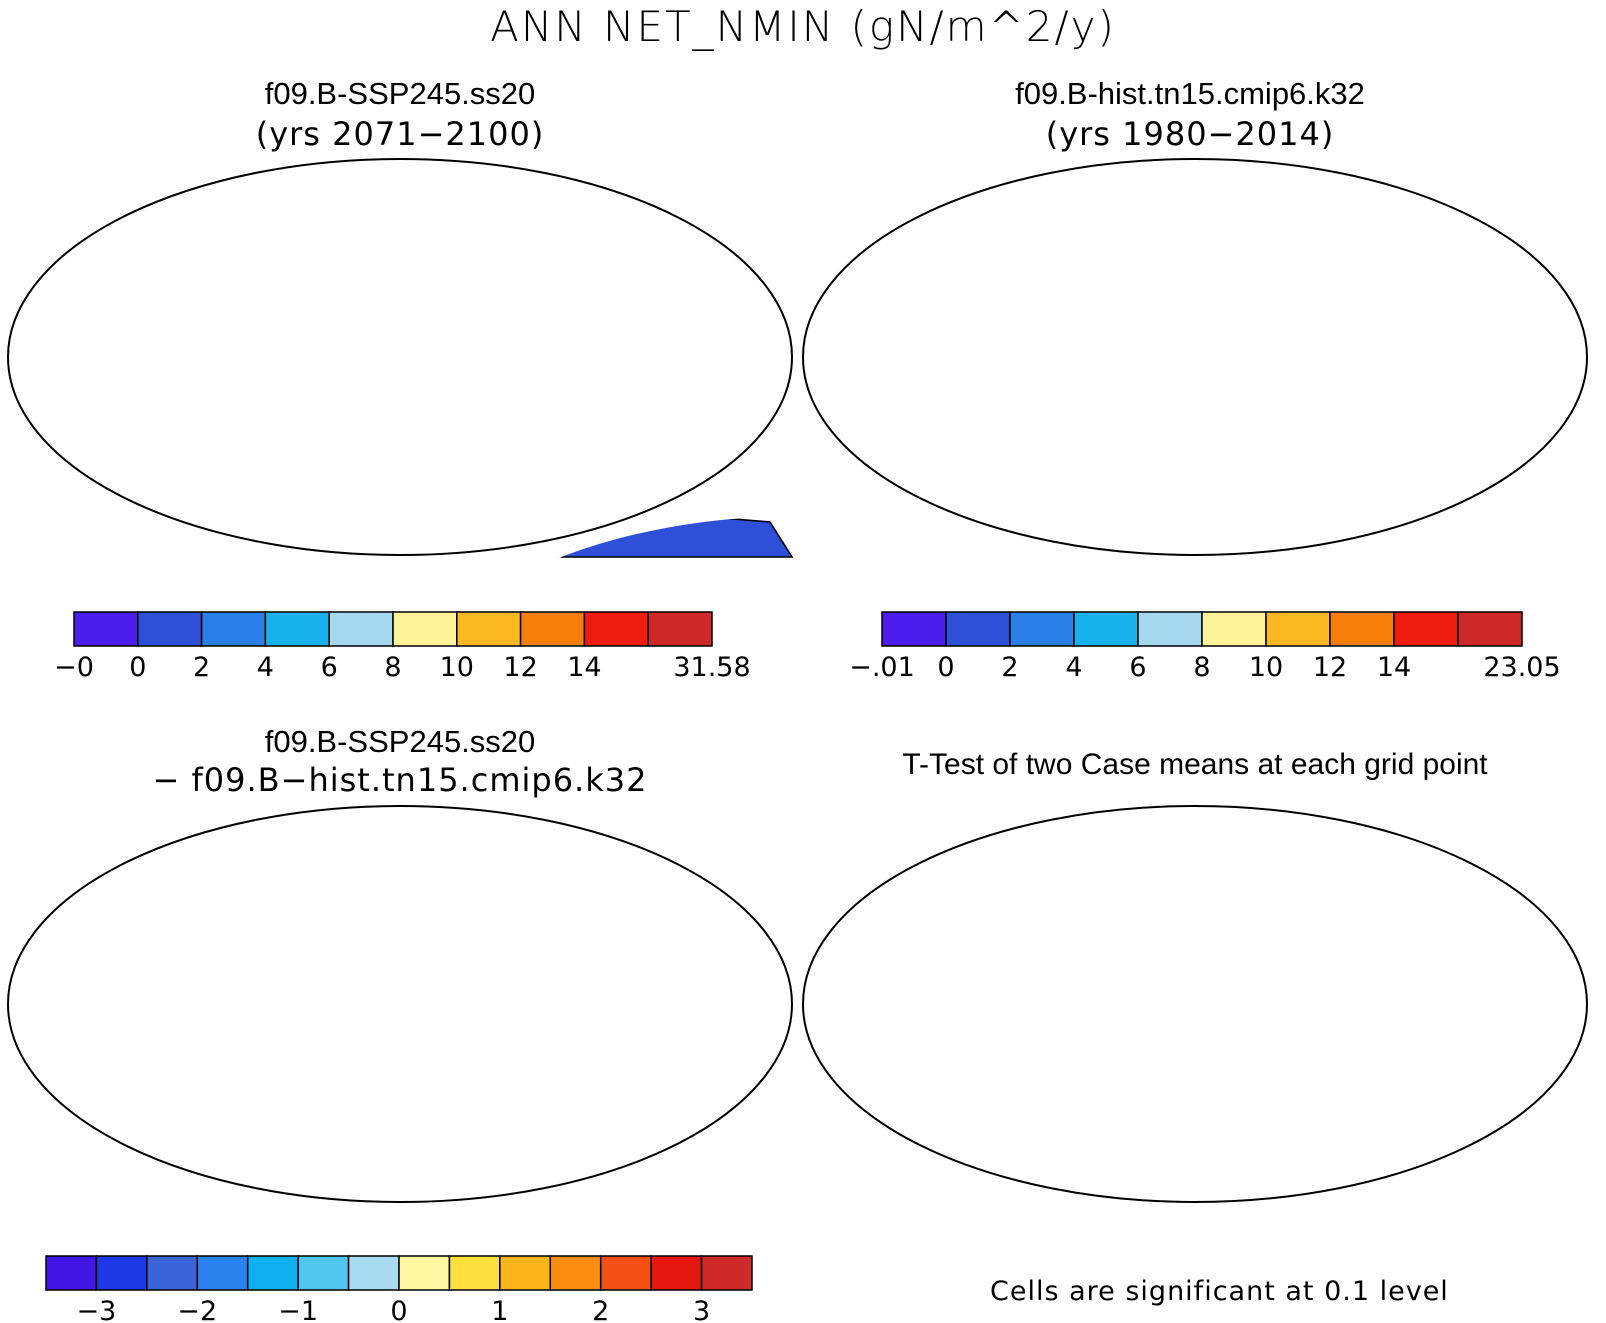 This screenshot has height=1323, width=1606. What do you see at coordinates (1139, 978) in the screenshot?
I see `panel4-nonsignificant-cells` at bounding box center [1139, 978].